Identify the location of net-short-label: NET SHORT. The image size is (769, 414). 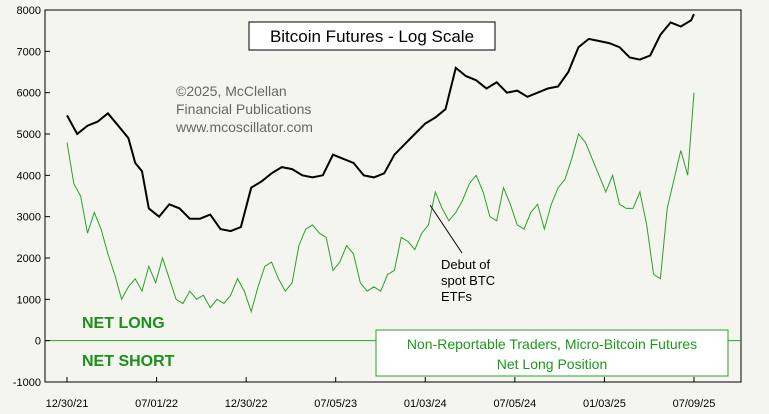
(128, 361).